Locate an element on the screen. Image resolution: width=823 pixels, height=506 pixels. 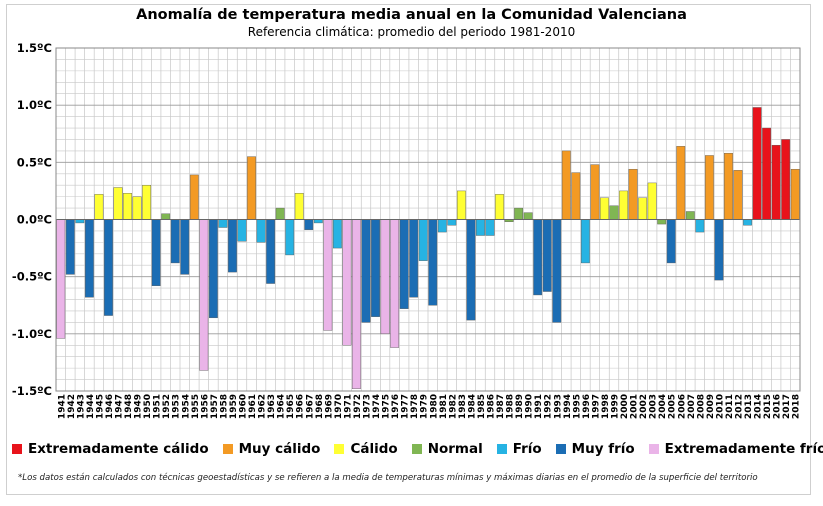
x-tick-label-1997: 1997 is located at coordinates (596, 406).